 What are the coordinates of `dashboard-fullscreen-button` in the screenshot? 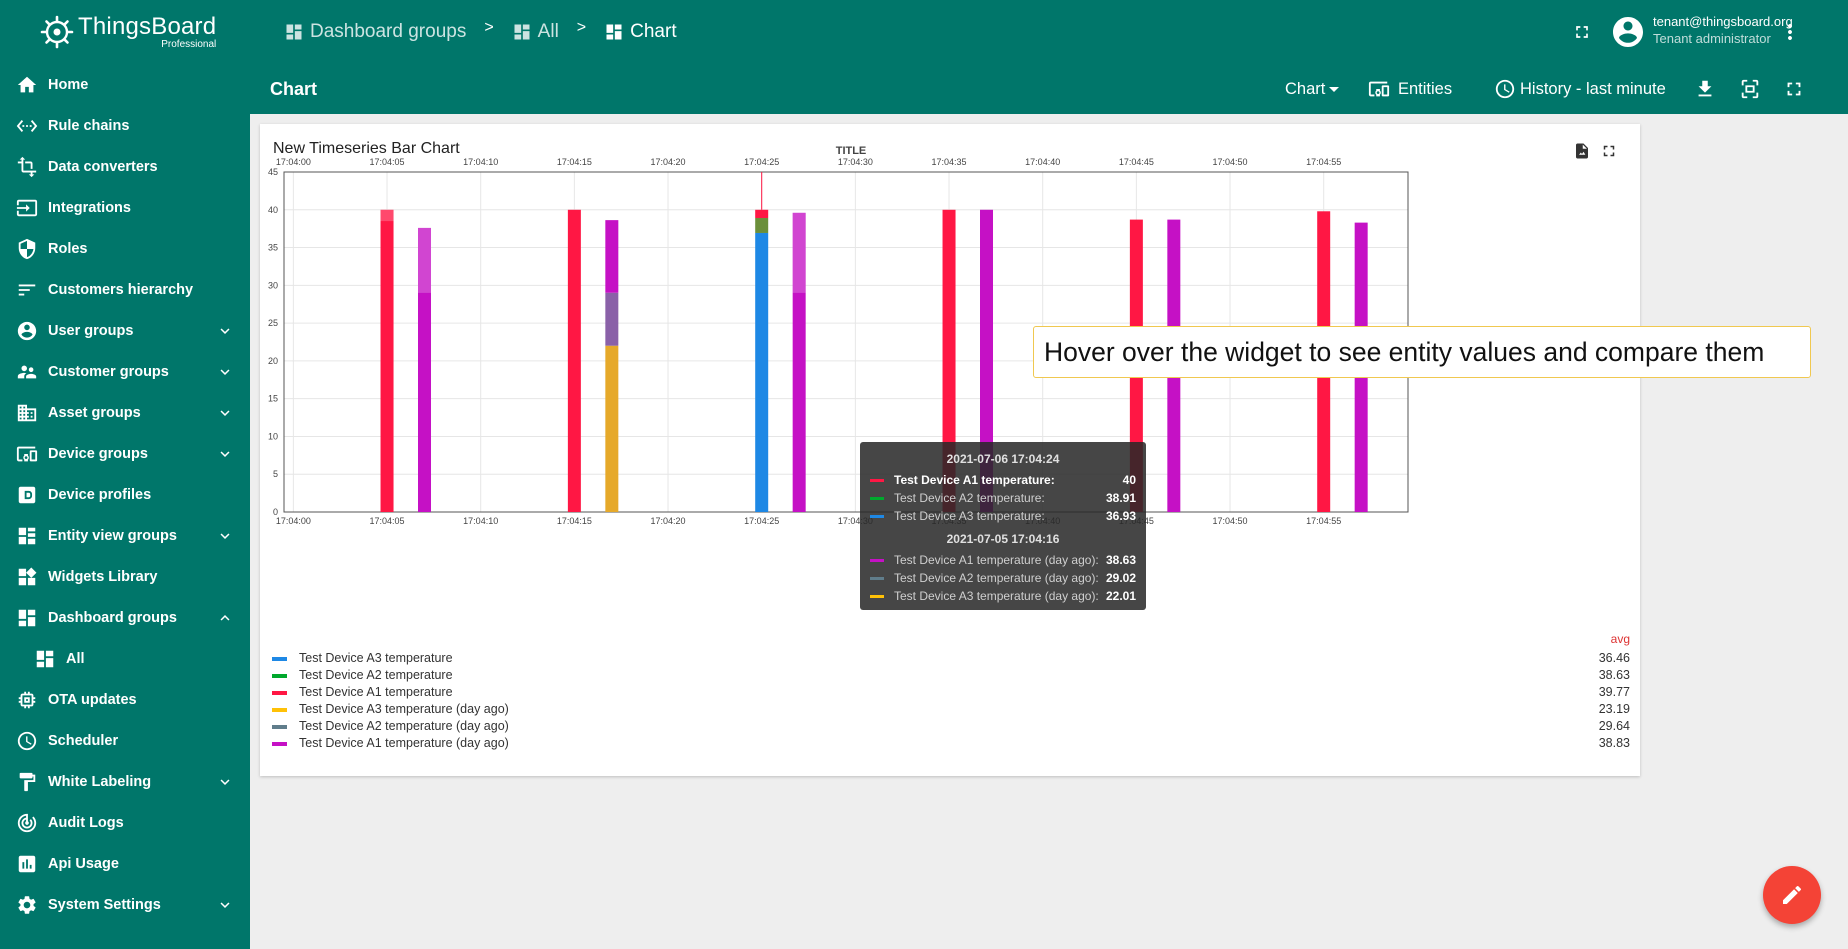 It's located at (1794, 89).